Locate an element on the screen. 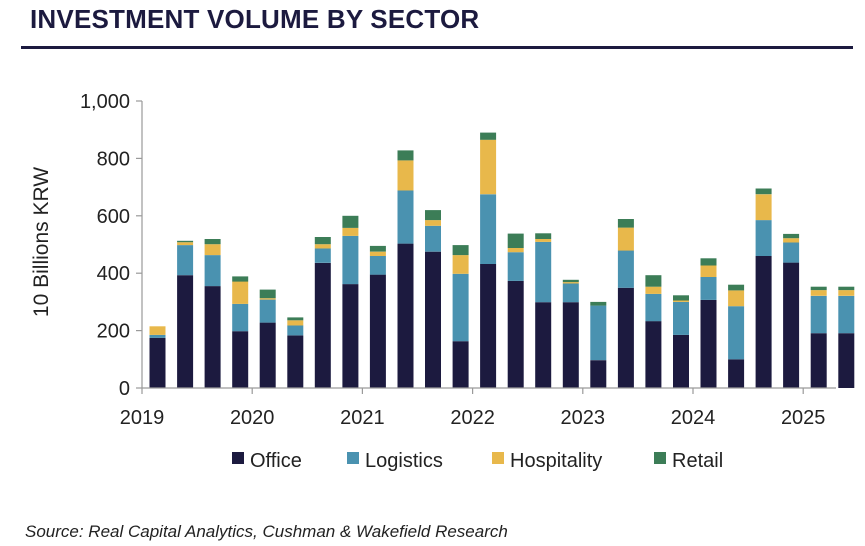 Image resolution: width=865 pixels, height=546 pixels. bar-hospitality-2022q1 is located at coordinates (488, 167).